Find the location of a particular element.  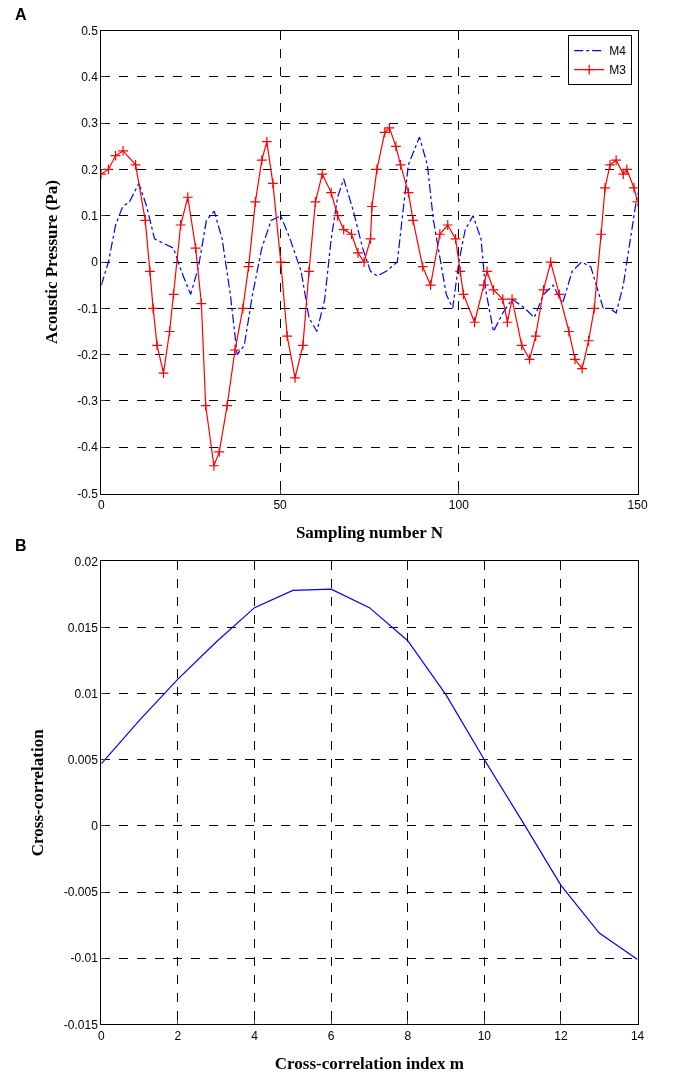

y-tick-label: -0.015 is located at coordinates (81, 1024).